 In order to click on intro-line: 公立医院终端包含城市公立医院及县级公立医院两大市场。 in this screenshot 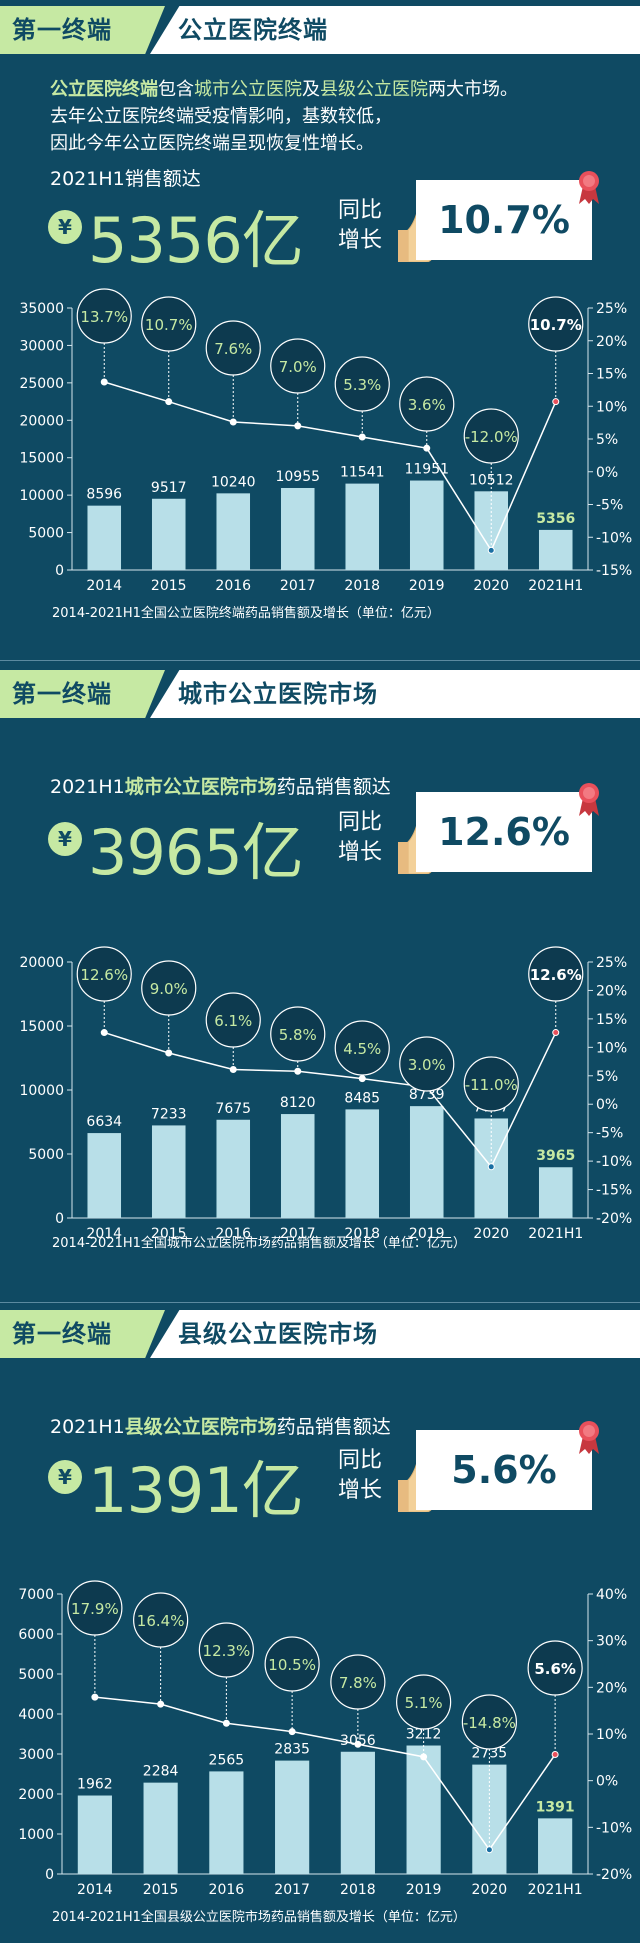, I will do `click(330, 89)`.